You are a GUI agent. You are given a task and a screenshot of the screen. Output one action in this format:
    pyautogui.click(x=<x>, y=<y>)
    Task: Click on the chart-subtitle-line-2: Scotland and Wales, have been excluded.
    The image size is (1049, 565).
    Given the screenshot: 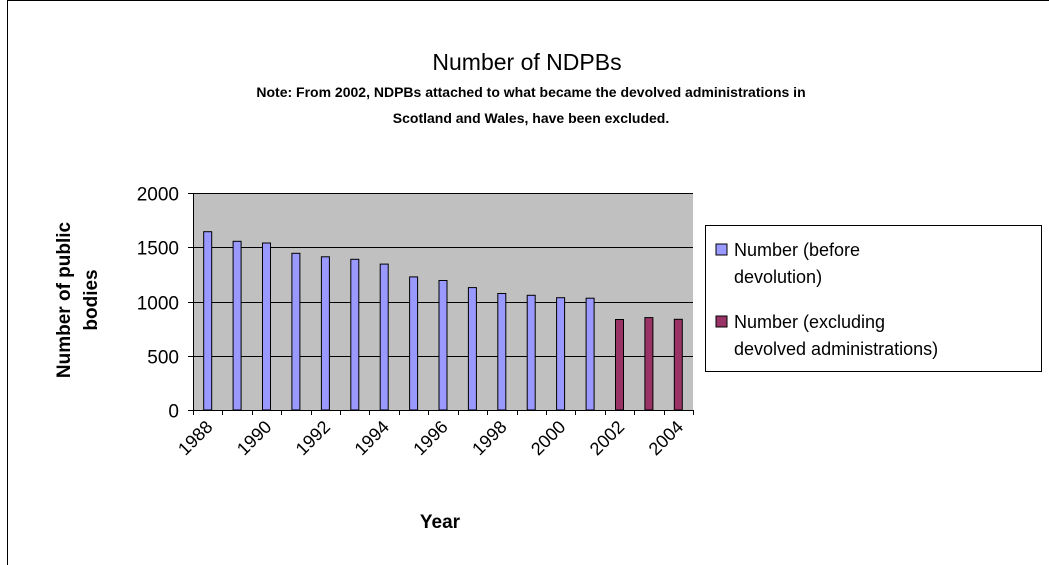 What is the action you would take?
    pyautogui.click(x=531, y=118)
    